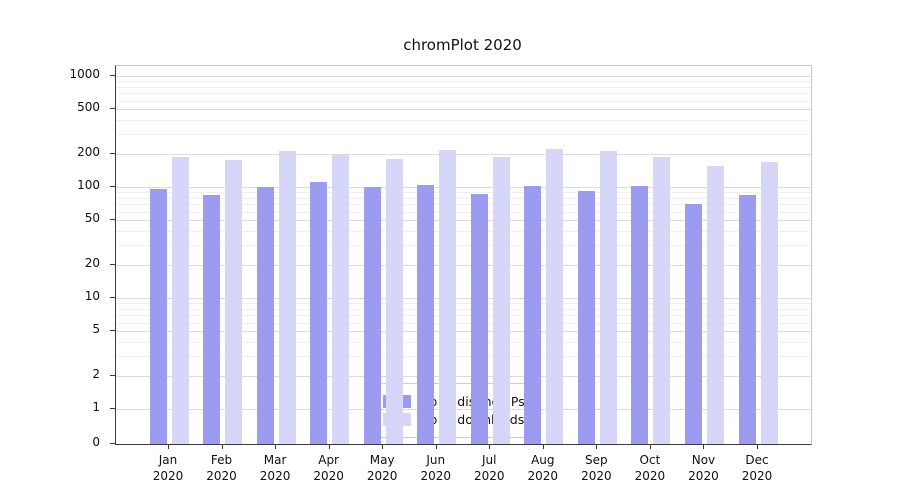 The width and height of the screenshot is (900, 500). Describe the element at coordinates (92, 218) in the screenshot. I see `y-axis-tick-label: 50` at that location.